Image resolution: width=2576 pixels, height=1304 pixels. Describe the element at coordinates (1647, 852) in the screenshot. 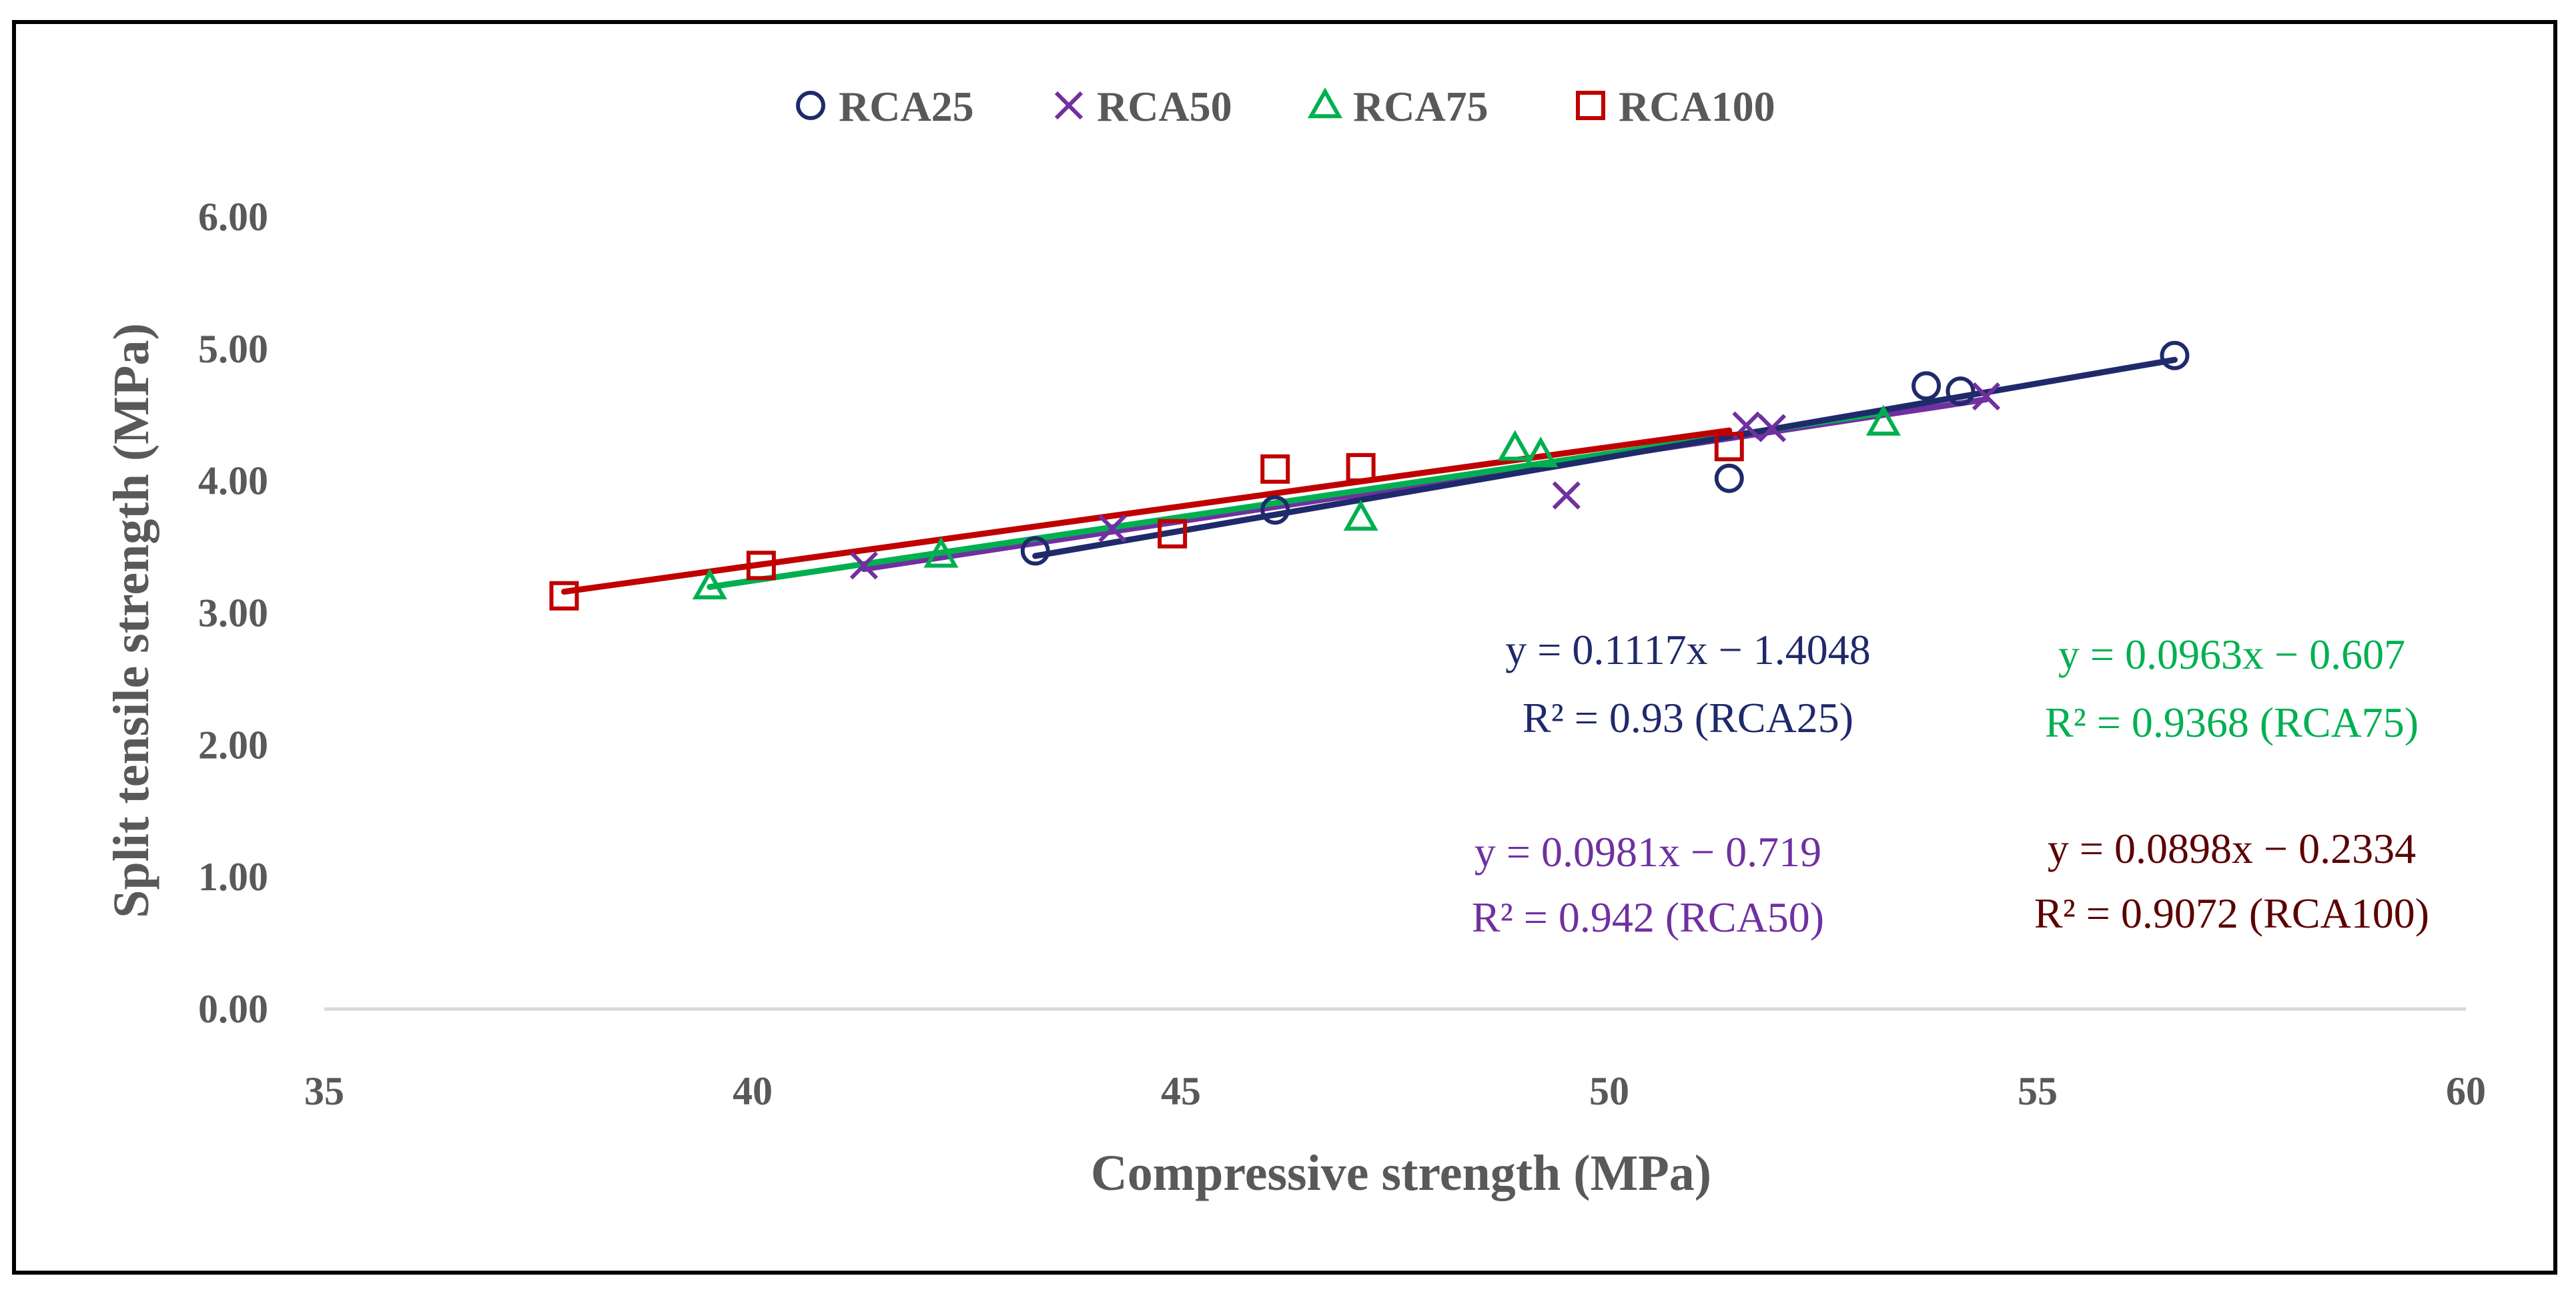

I see `equation-rca50: y = 0.0981x − 0.719` at that location.